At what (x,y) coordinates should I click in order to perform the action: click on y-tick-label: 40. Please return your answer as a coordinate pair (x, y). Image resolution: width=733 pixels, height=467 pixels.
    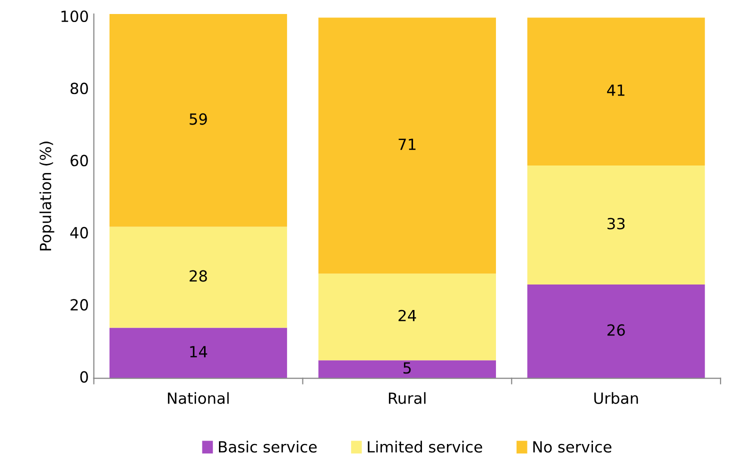
    Looking at the image, I should click on (79, 232).